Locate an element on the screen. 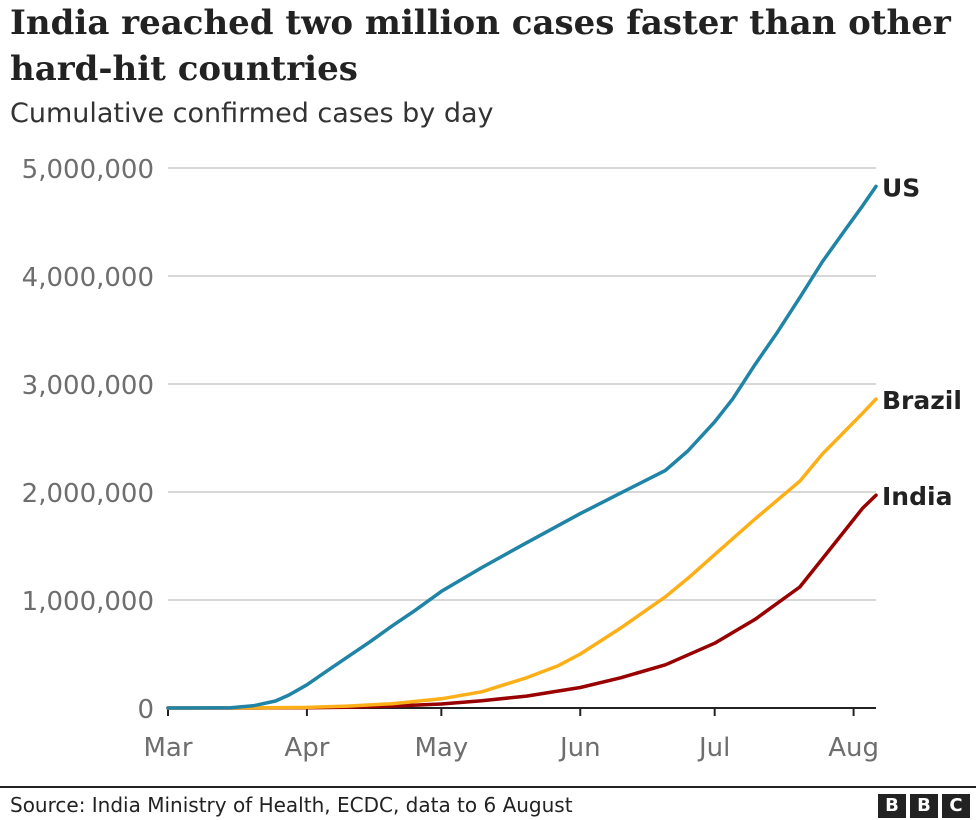 This screenshot has width=976, height=820. x-tick-label: Jul is located at coordinates (713, 748).